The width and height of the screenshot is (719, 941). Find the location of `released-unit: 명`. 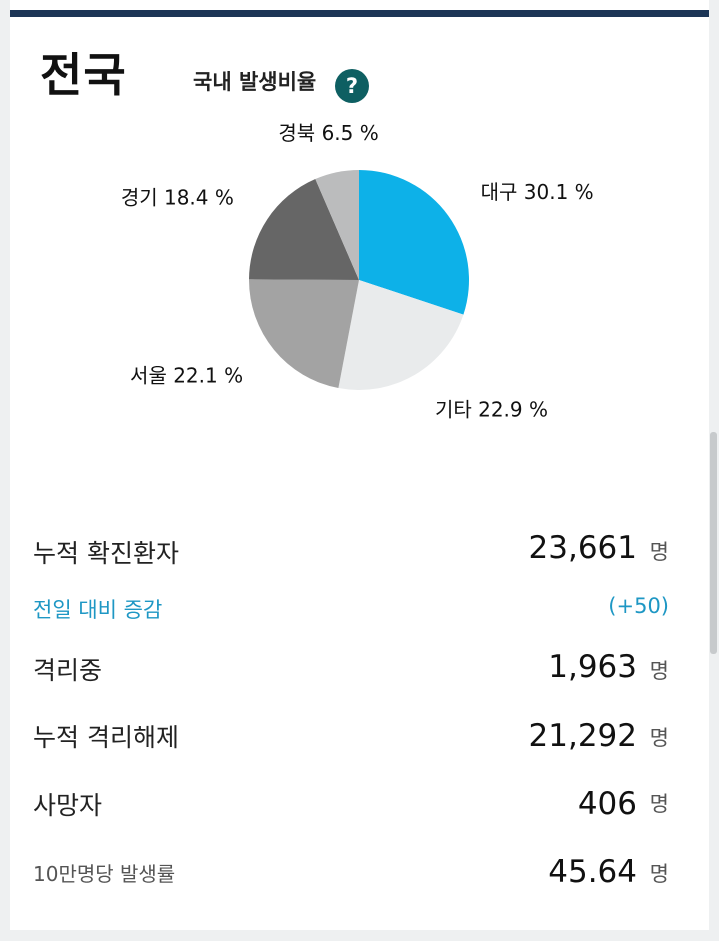

released-unit: 명 is located at coordinates (659, 738).